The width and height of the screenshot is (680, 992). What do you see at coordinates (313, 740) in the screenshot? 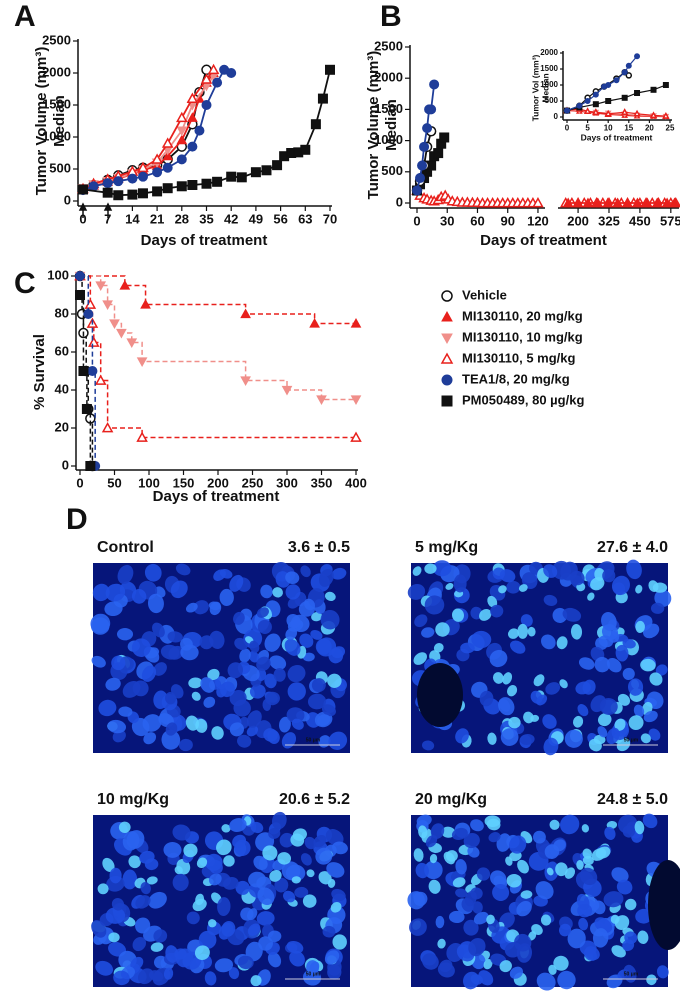
I see `scale-bar-label: 50 μm` at bounding box center [313, 740].